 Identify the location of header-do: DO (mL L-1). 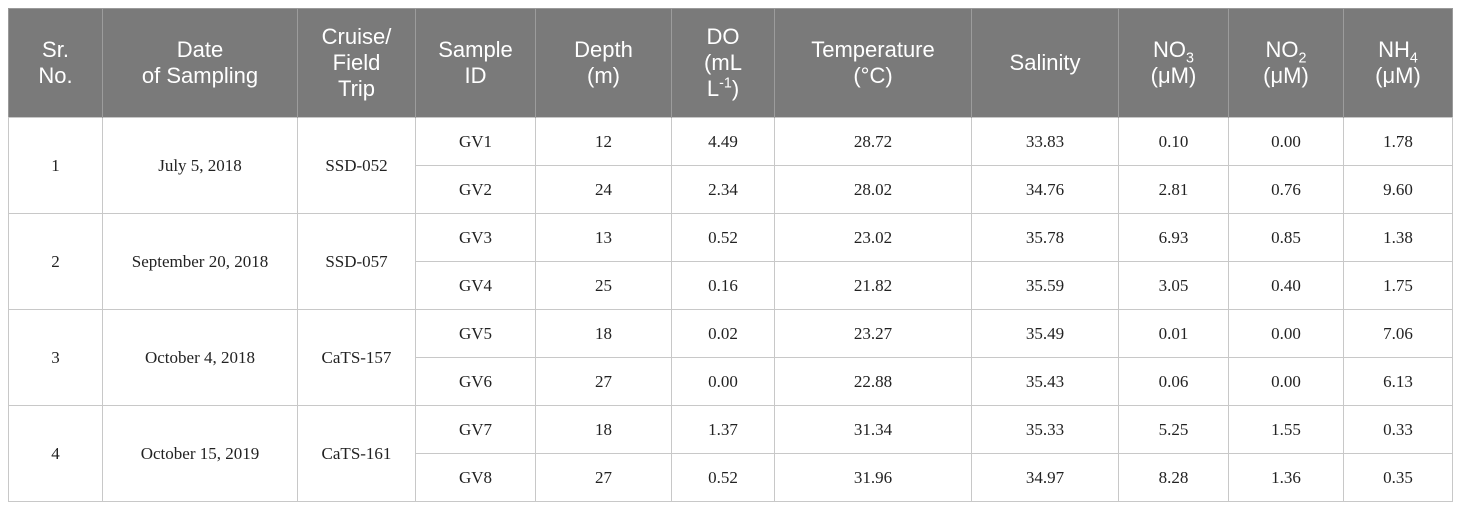
(723, 63).